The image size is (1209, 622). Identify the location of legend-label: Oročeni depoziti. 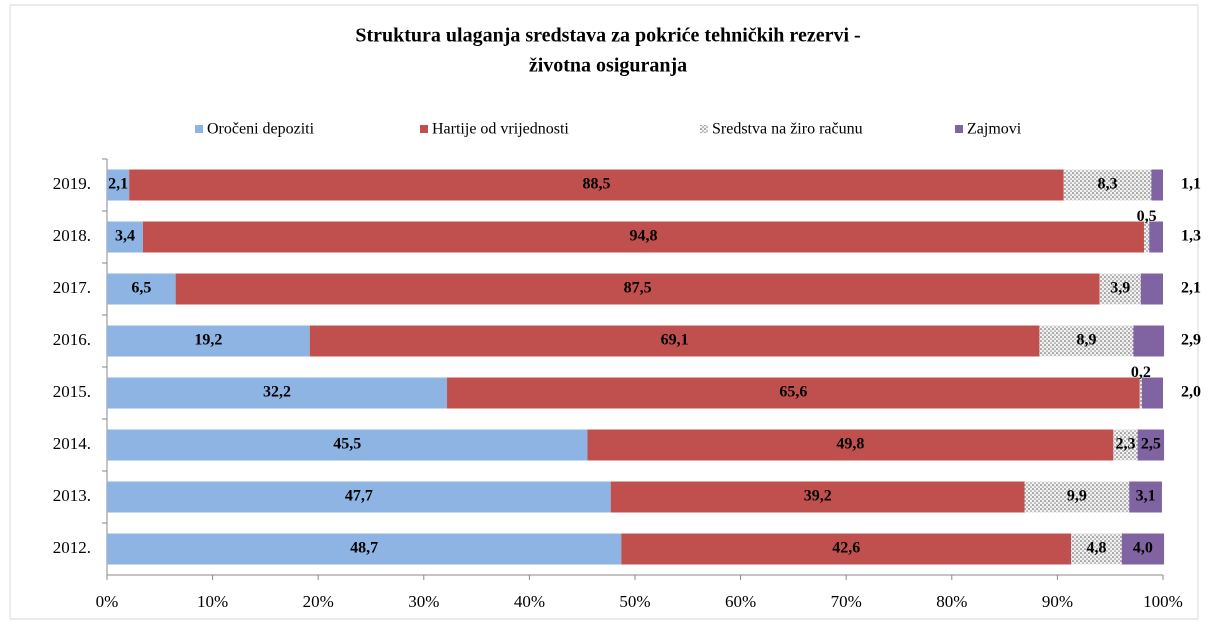
(261, 129).